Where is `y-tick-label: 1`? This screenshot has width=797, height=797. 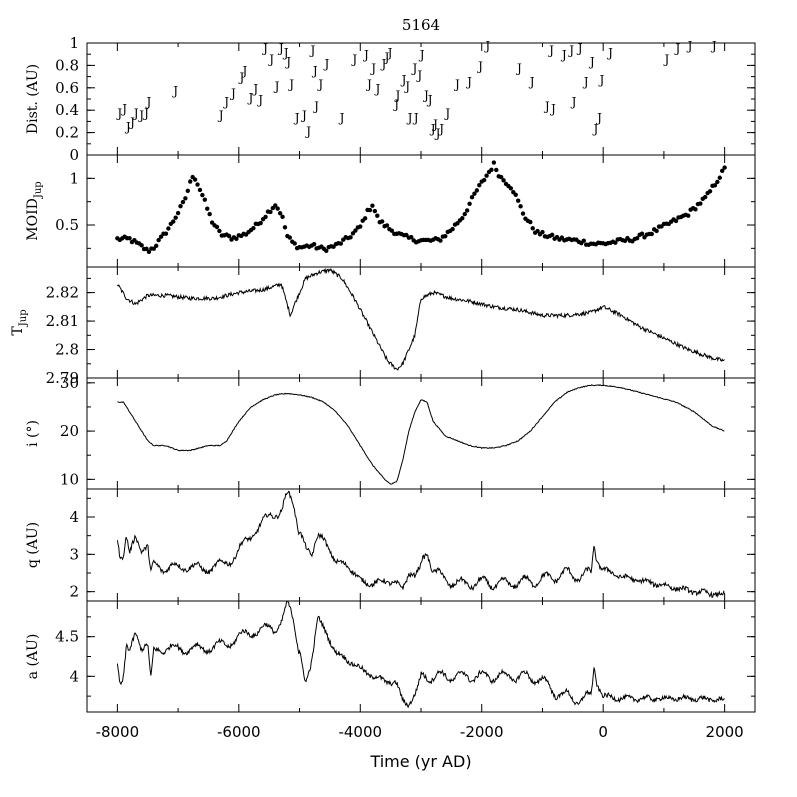
y-tick-label: 1 is located at coordinates (74, 43).